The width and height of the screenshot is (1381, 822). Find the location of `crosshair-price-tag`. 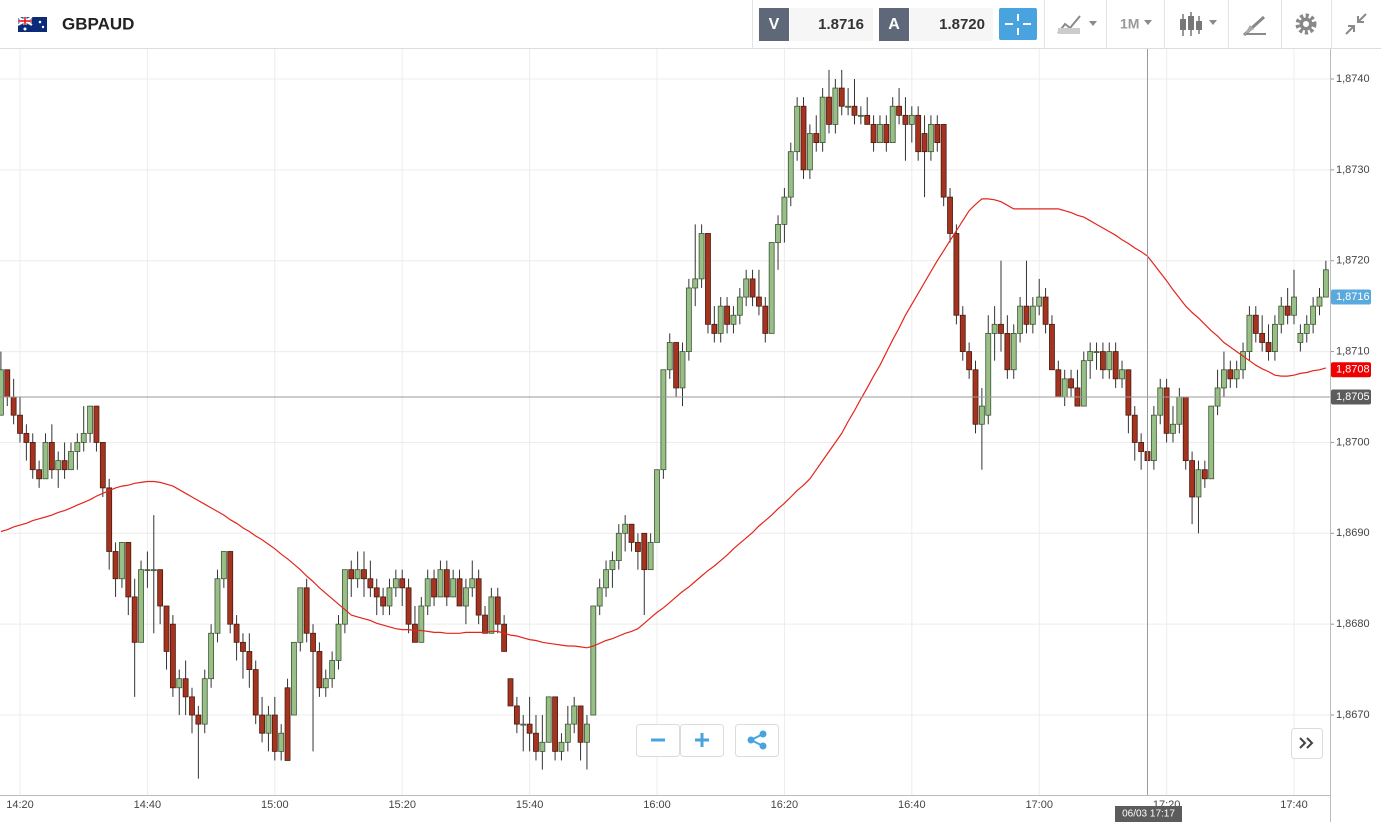

crosshair-price-tag is located at coordinates (1351, 397).